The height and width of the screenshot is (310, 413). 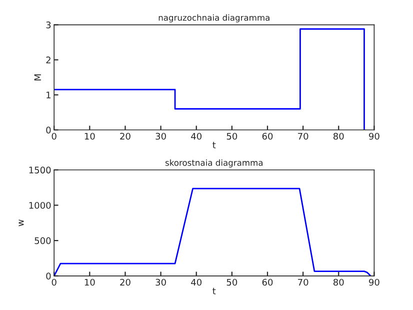 I want to click on y-tick-label: 3, so click(x=48, y=25).